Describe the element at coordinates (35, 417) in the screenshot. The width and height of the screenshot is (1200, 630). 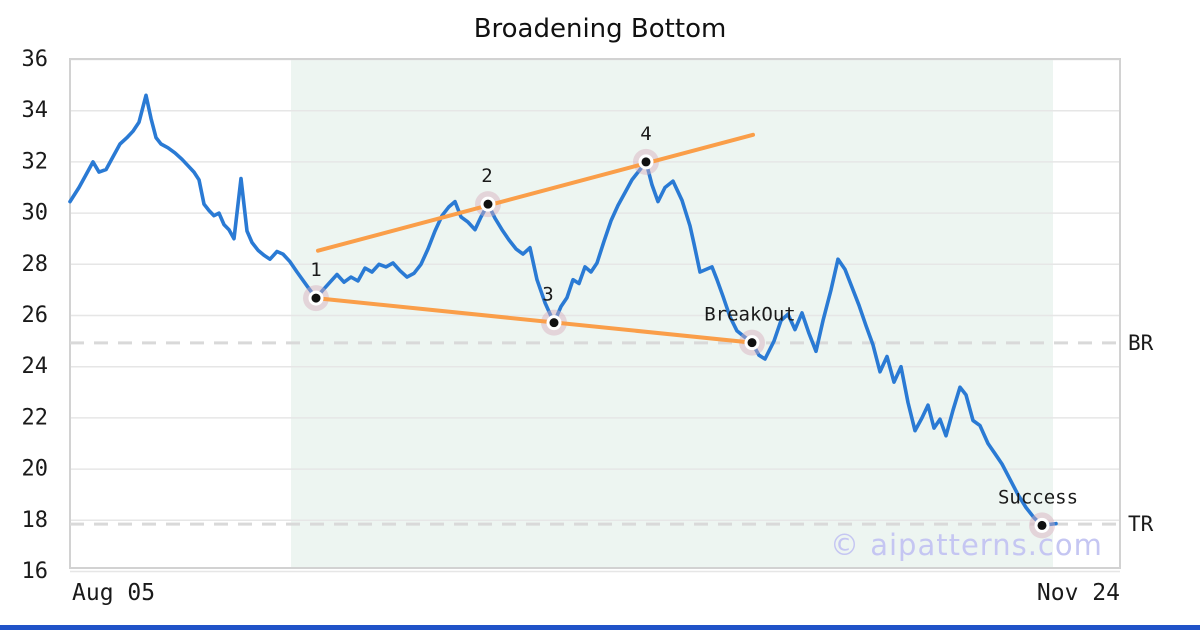
I see `y-tick-label: 22` at that location.